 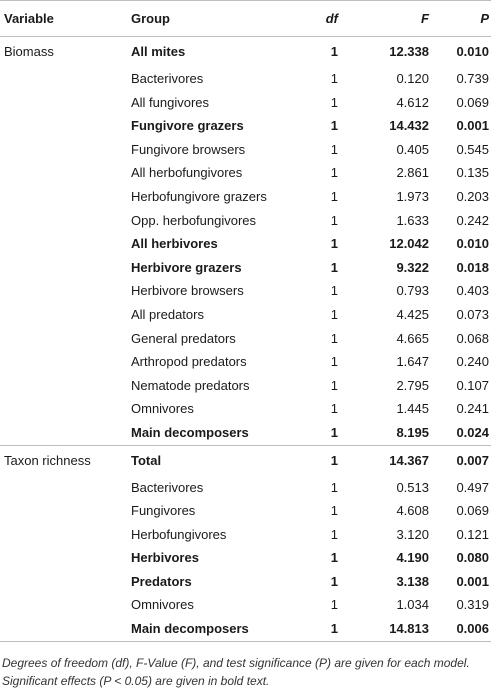 I want to click on table-row: Fungivore browsers 1 0.405 0.545, so click(x=245, y=150).